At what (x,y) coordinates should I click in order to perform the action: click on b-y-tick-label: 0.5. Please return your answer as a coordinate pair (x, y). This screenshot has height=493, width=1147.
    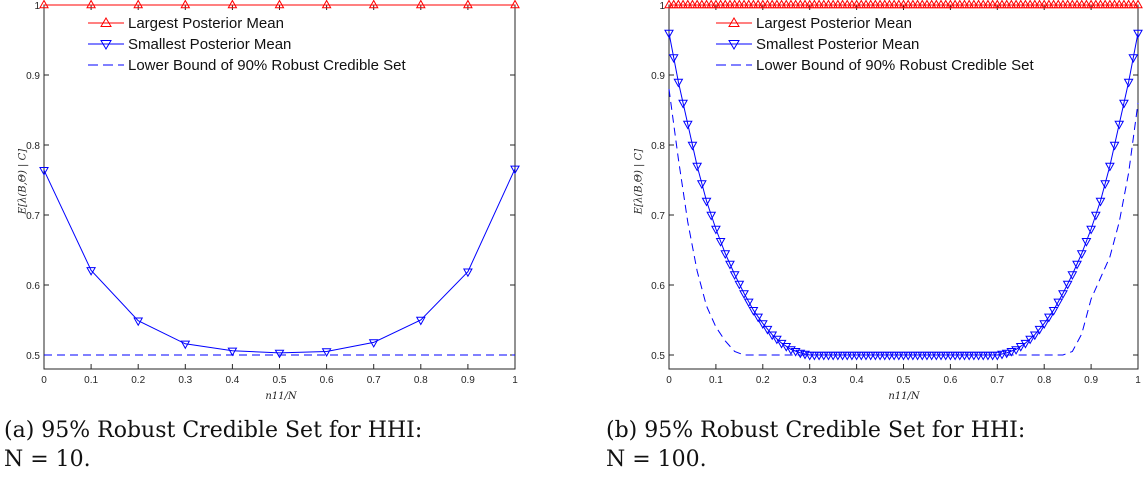
    Looking at the image, I should click on (658, 356).